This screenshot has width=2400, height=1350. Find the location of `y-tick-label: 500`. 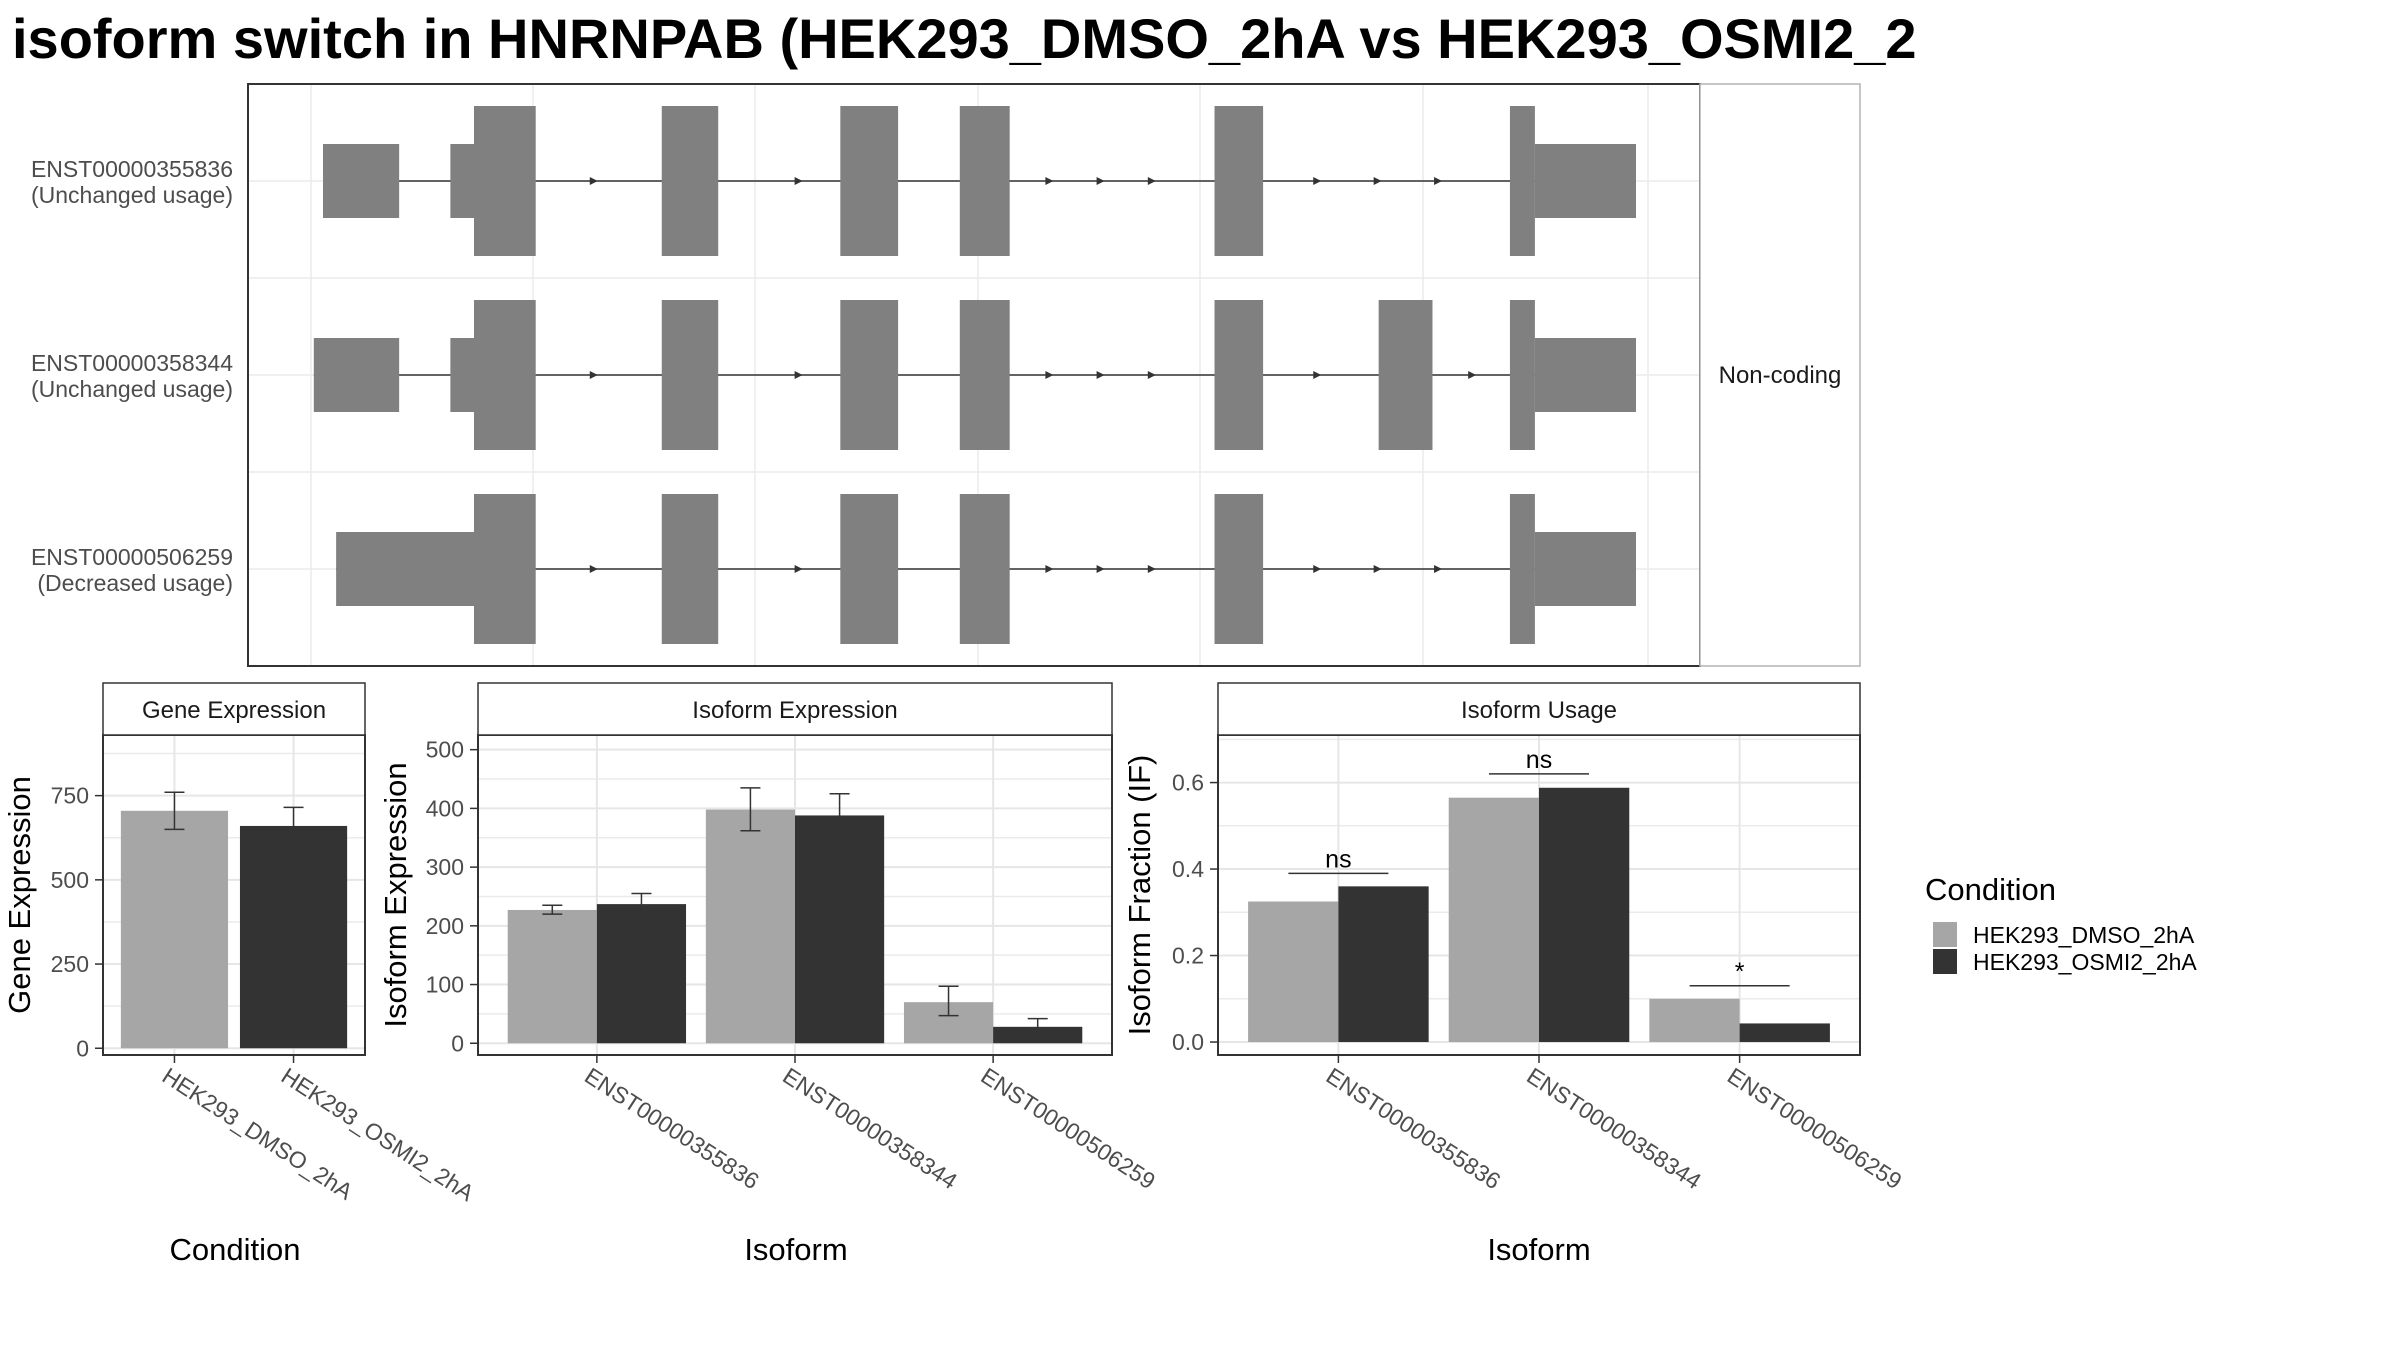

y-tick-label: 500 is located at coordinates (70, 880).